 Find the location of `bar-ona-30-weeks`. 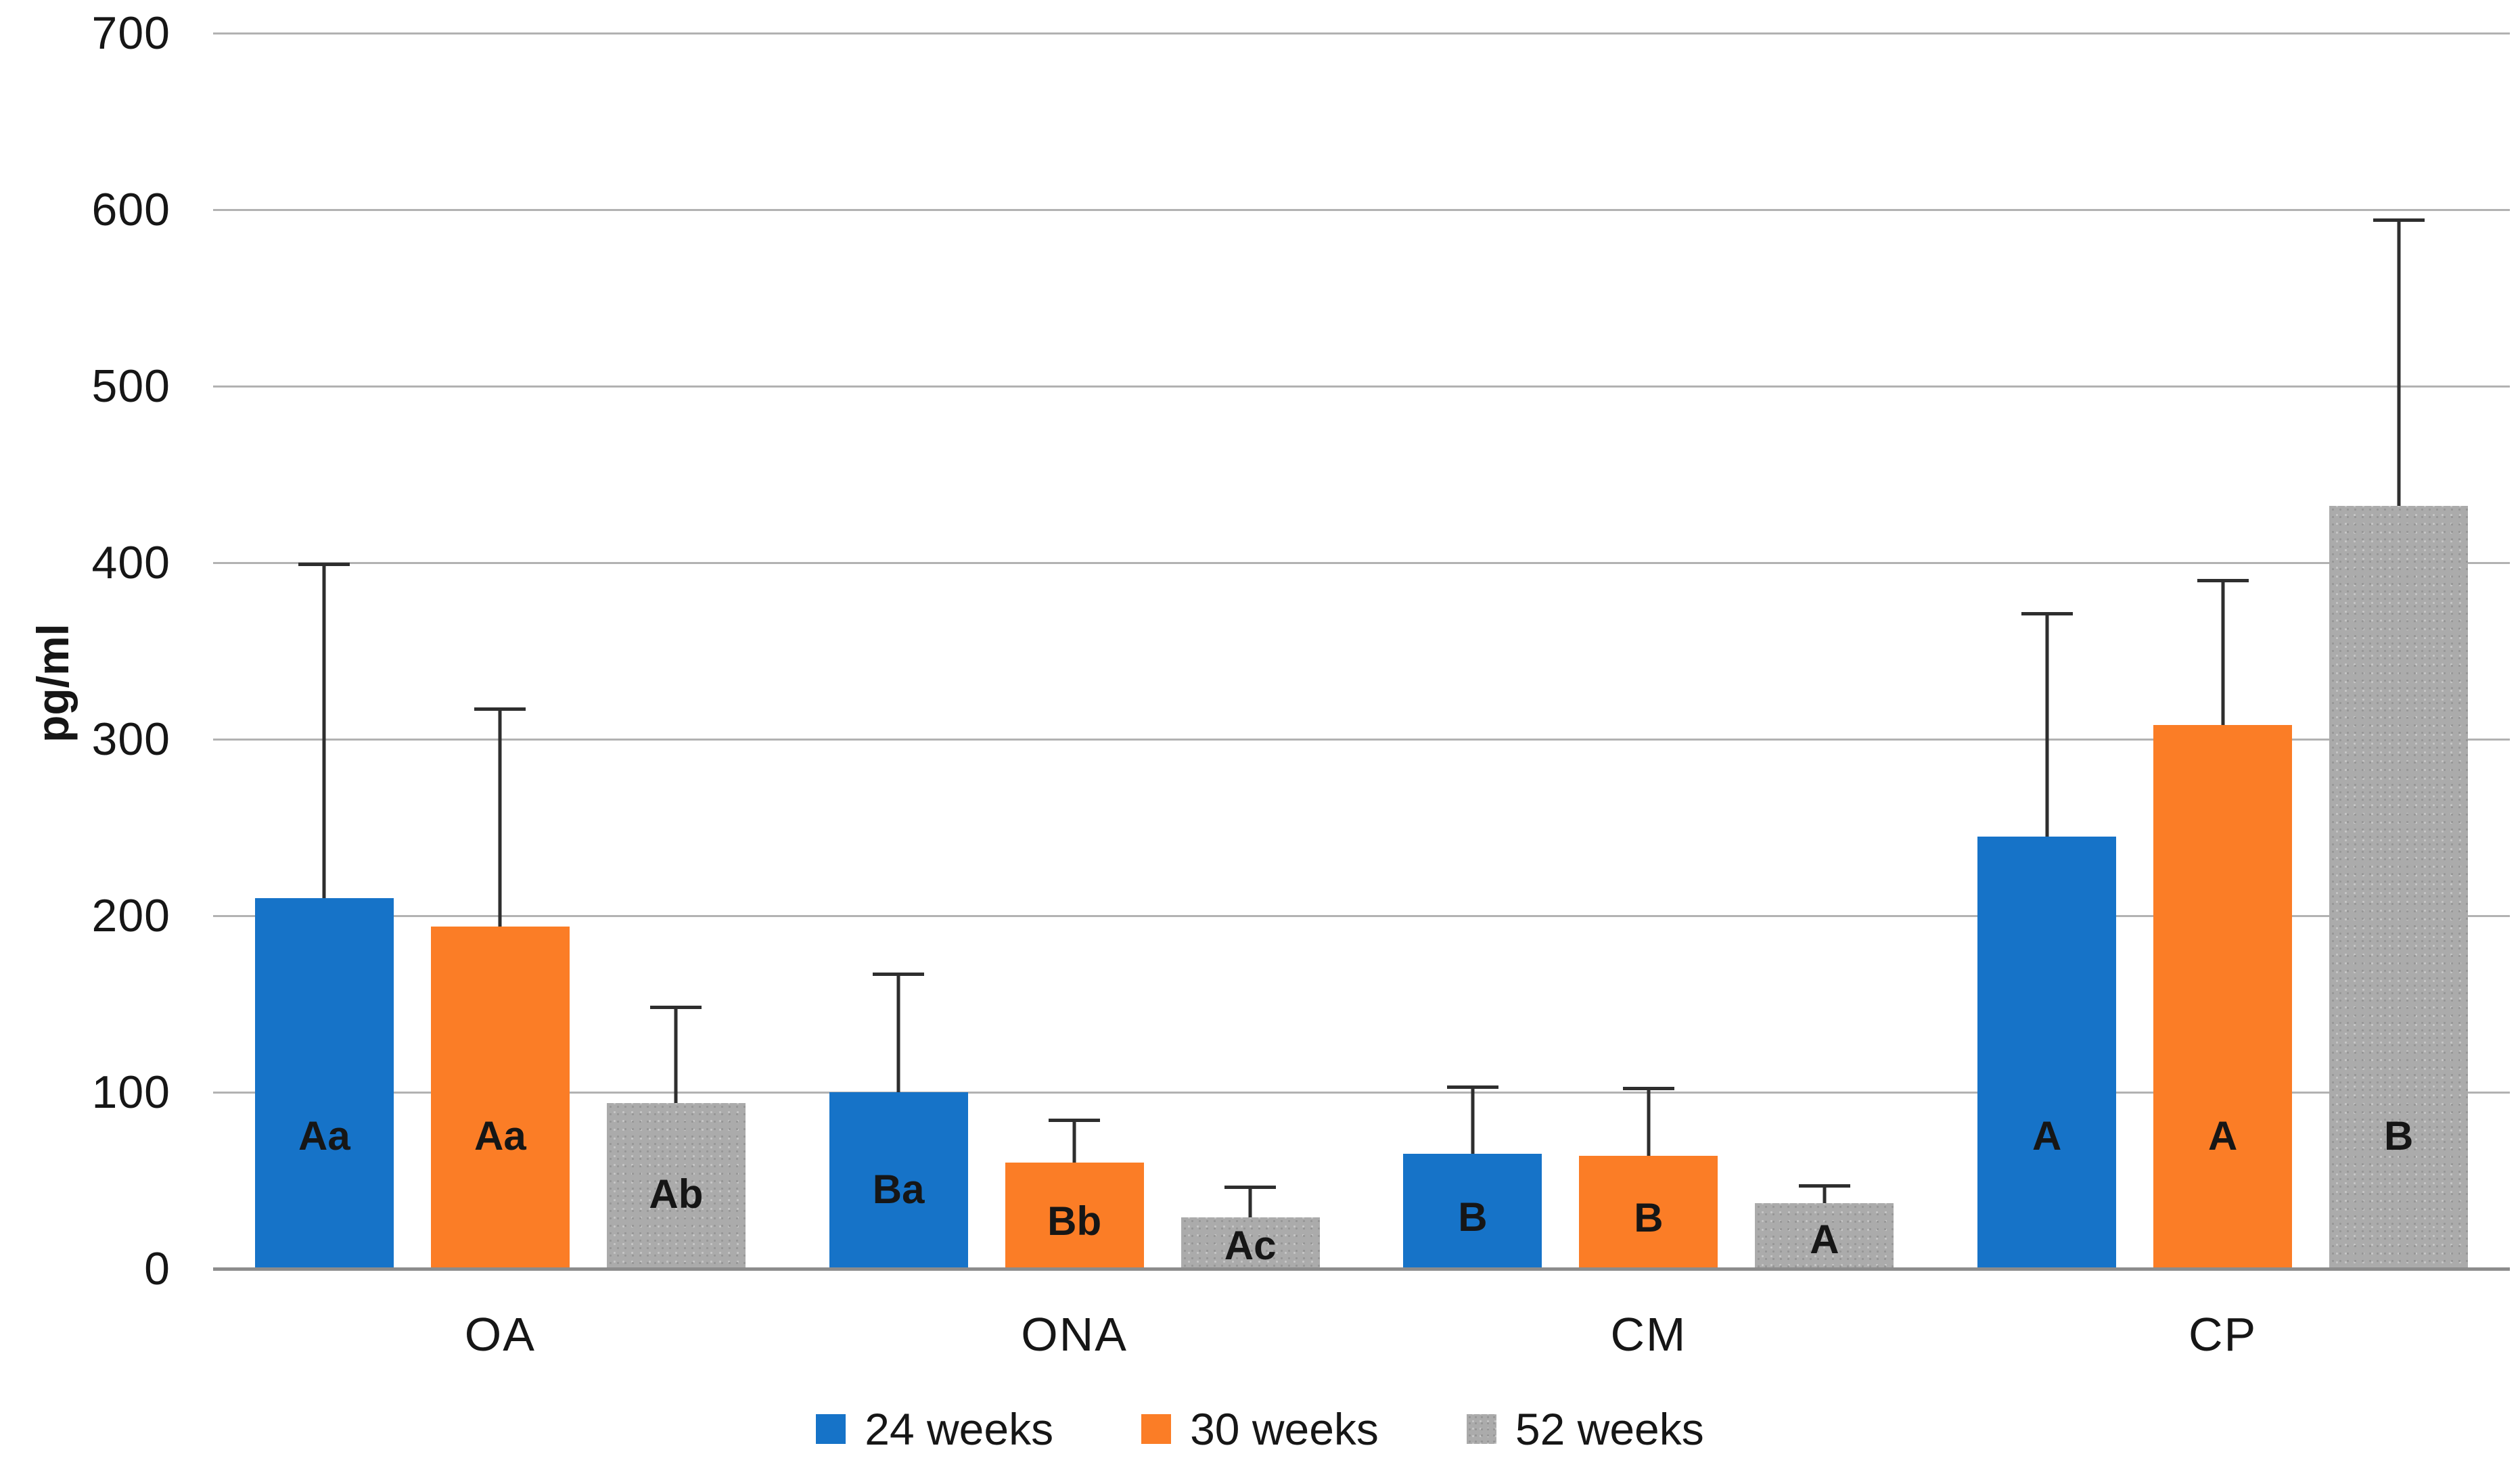

bar-ona-30-weeks is located at coordinates (1074, 1216).